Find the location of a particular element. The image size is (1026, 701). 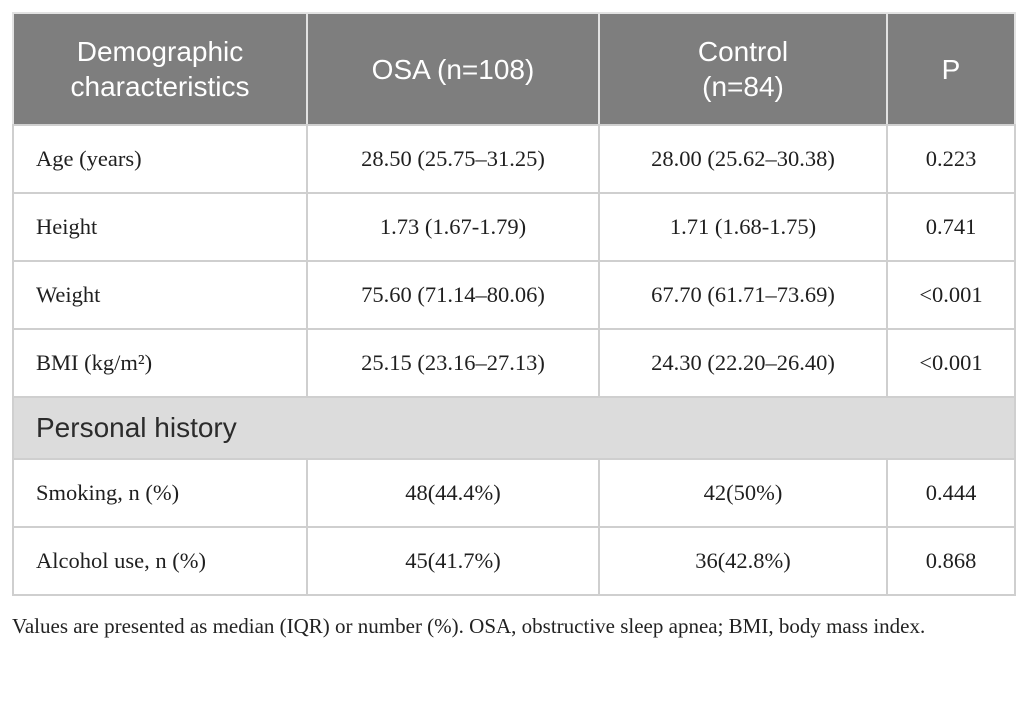

col-header-p: P is located at coordinates (951, 69).